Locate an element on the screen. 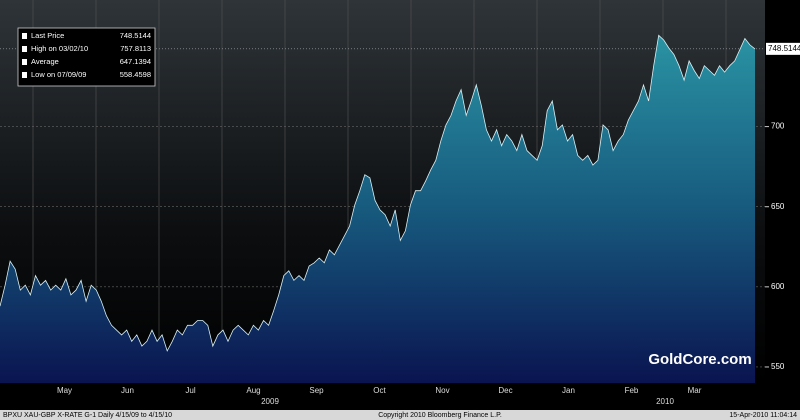  legend-value: 647.1394 is located at coordinates (135, 61).